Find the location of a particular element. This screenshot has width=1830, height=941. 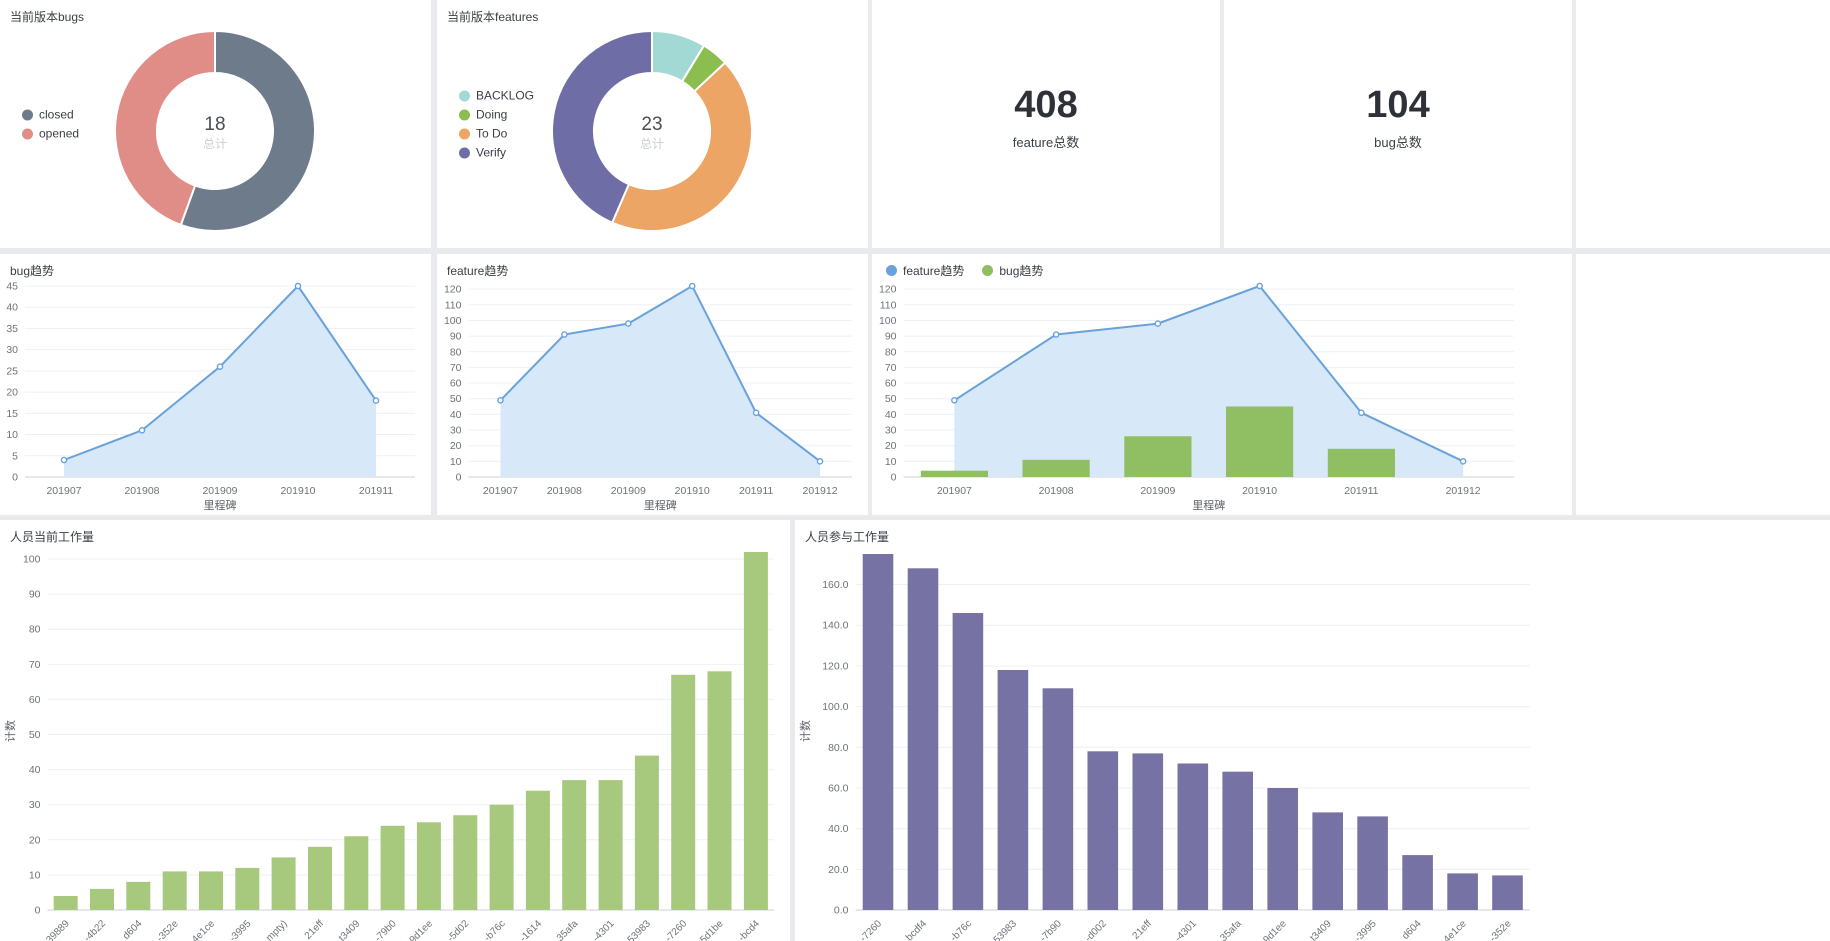

panel-cropped-top-right is located at coordinates (1703, 124).